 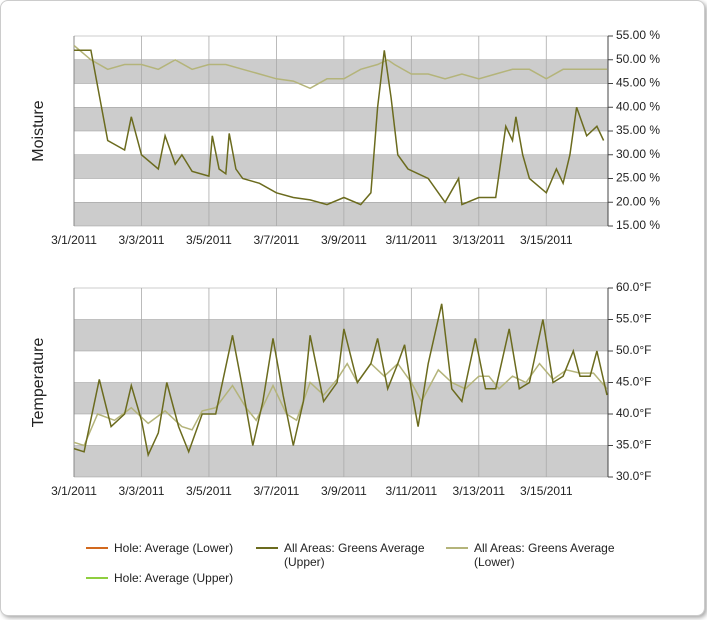 What do you see at coordinates (633, 445) in the screenshot?
I see `y-tick-label: 35.0°F` at bounding box center [633, 445].